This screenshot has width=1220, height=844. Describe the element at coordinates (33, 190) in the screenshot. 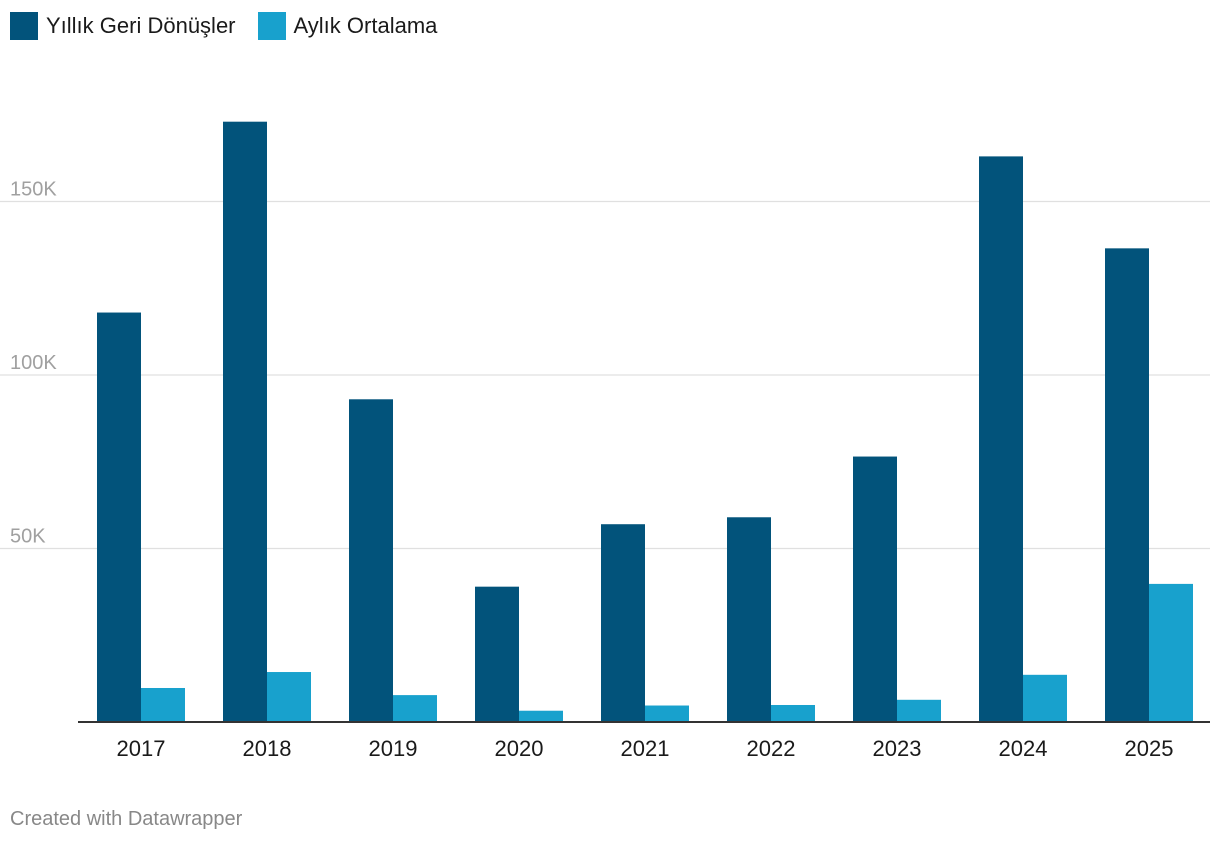

I see `y-tick-label: 150K` at that location.